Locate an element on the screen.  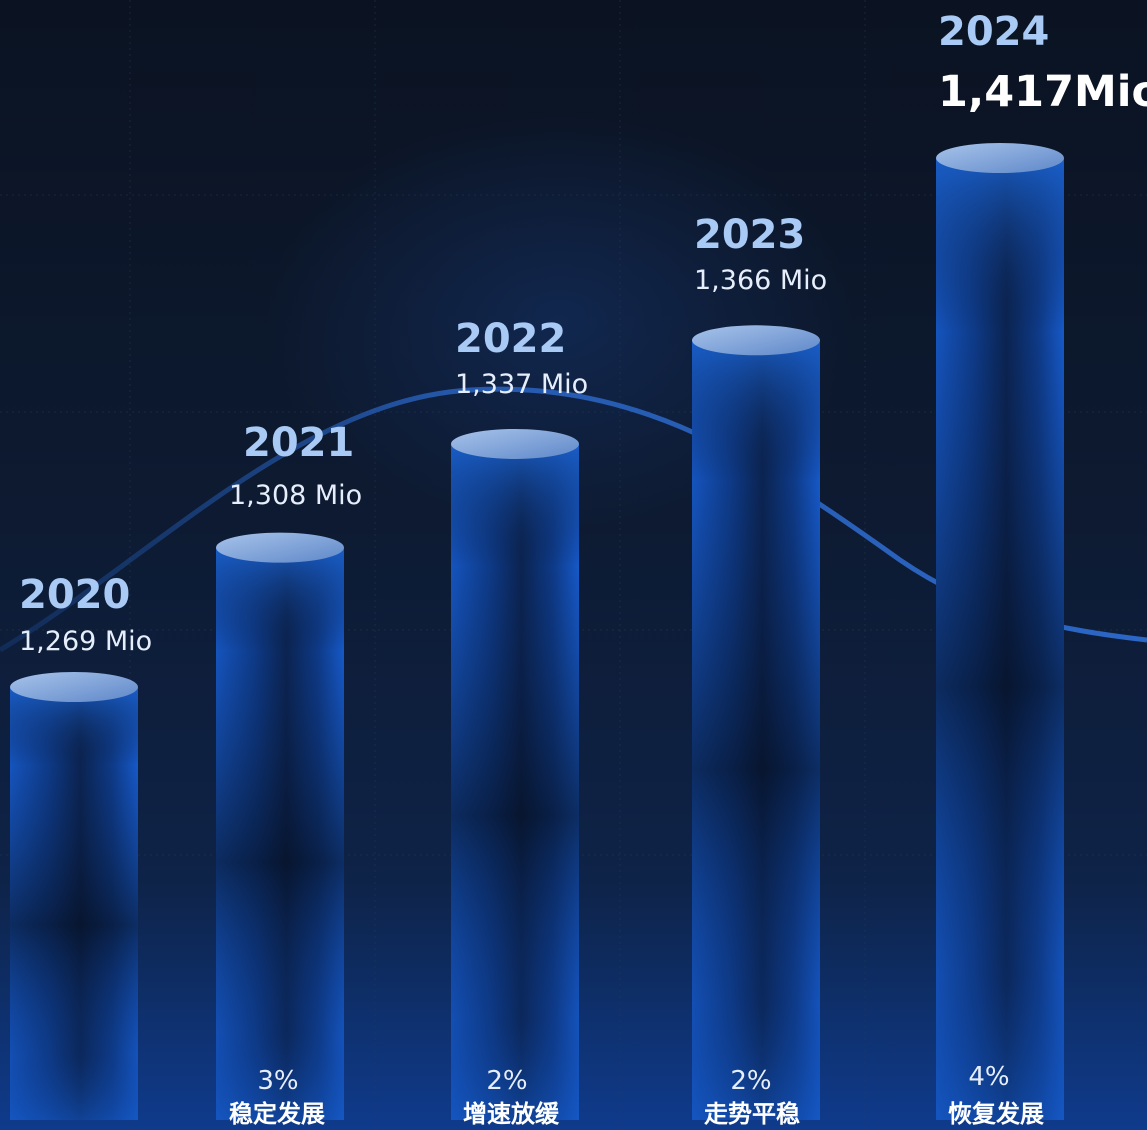
phase-label: 恢复发展 is located at coordinates (996, 1114).